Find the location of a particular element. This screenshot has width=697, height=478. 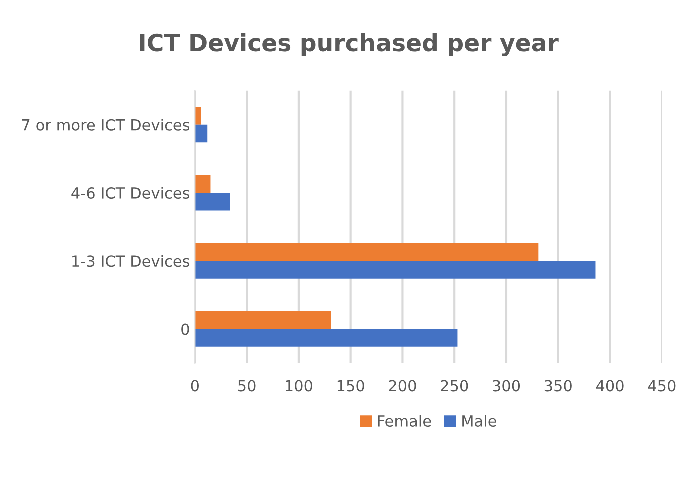

x-tick-label: 450 is located at coordinates (662, 386).